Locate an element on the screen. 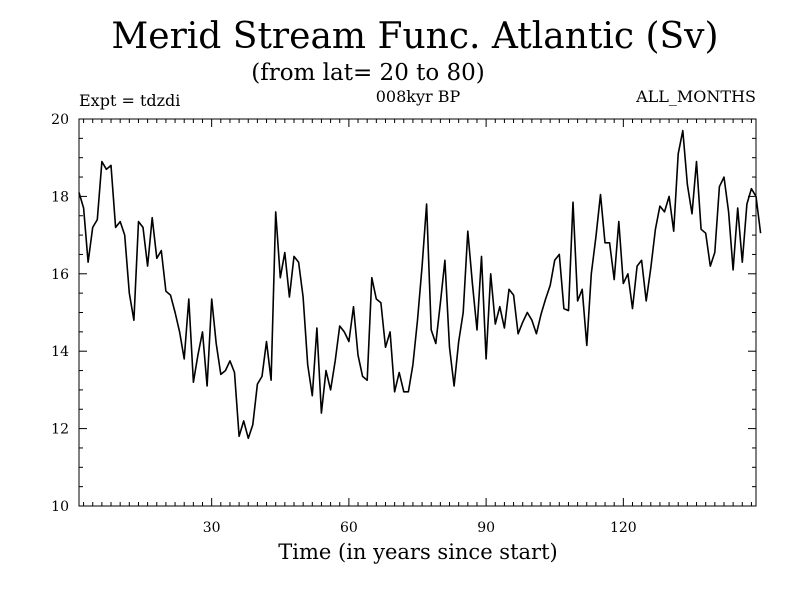  period-label: 008kyr BP is located at coordinates (418, 96).